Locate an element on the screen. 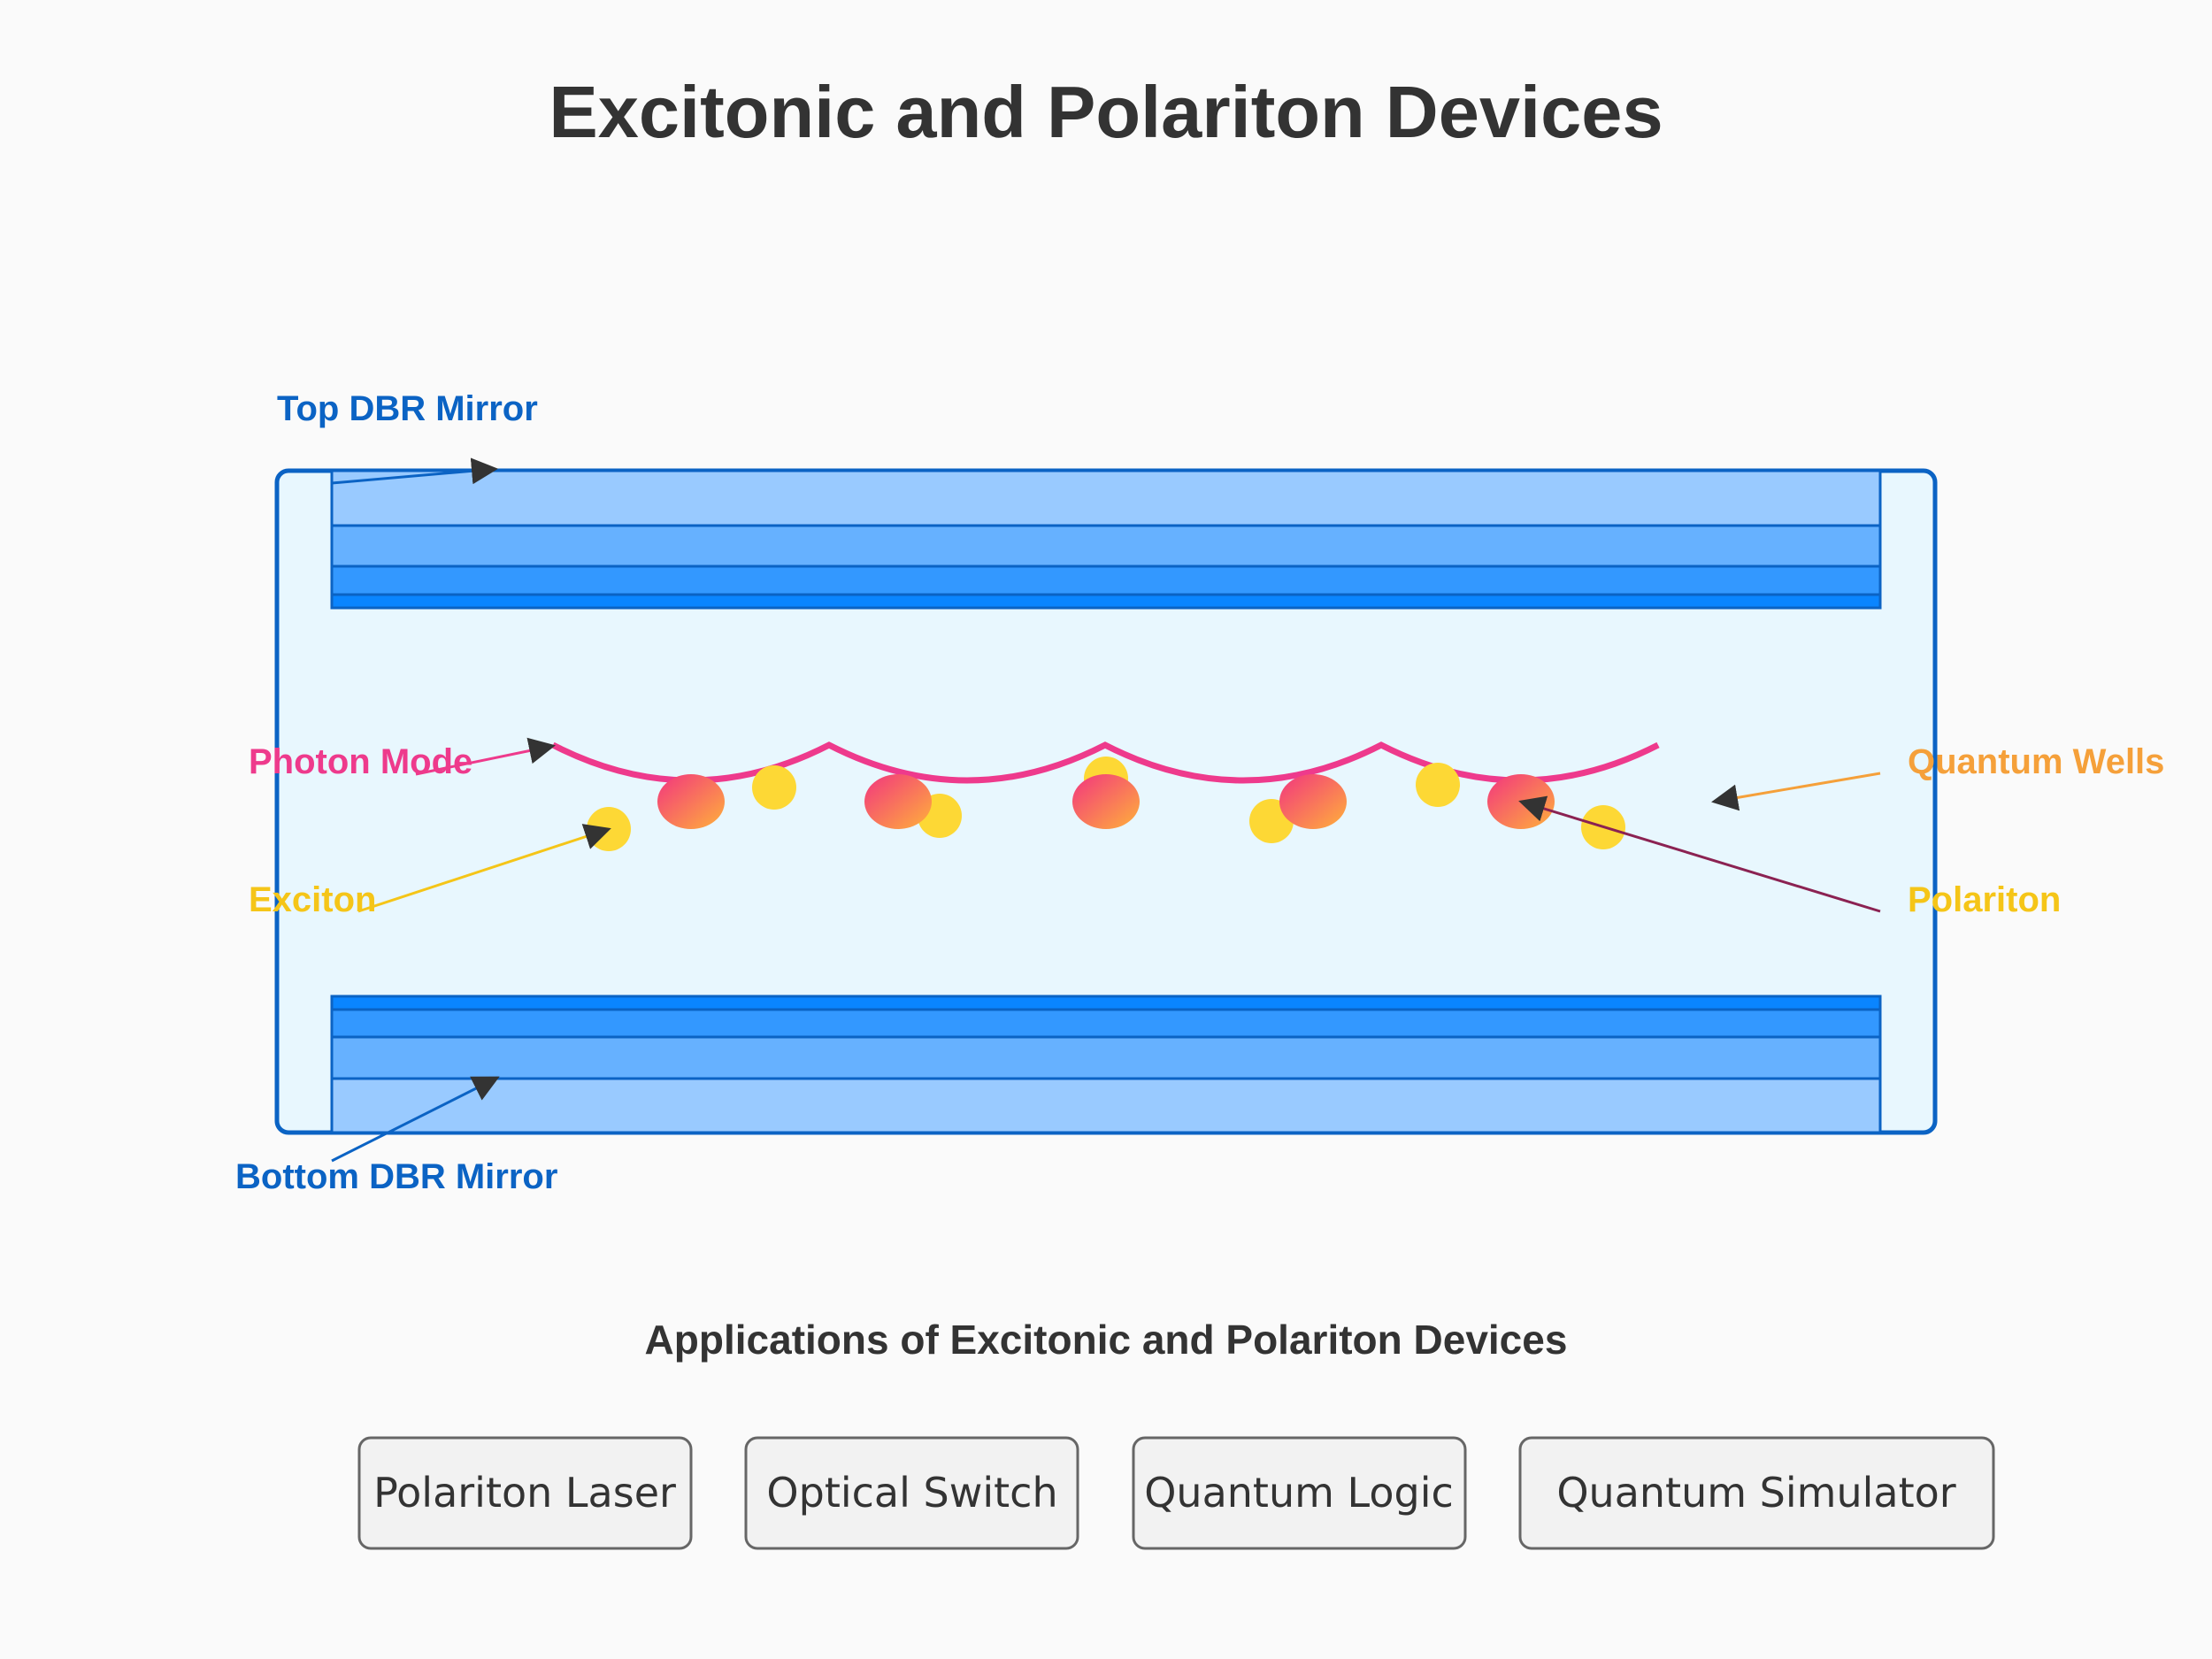 This screenshot has height=1659, width=2212. application-quantum-simulator: Quantum Simulator is located at coordinates (1757, 1493).